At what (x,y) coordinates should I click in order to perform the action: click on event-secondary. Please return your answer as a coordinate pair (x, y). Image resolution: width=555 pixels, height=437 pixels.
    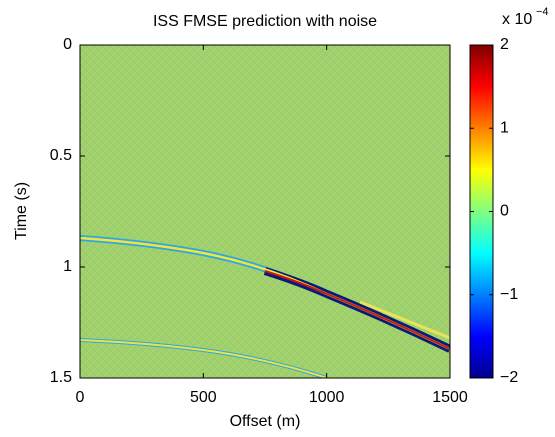
    Looking at the image, I should click on (404, 320).